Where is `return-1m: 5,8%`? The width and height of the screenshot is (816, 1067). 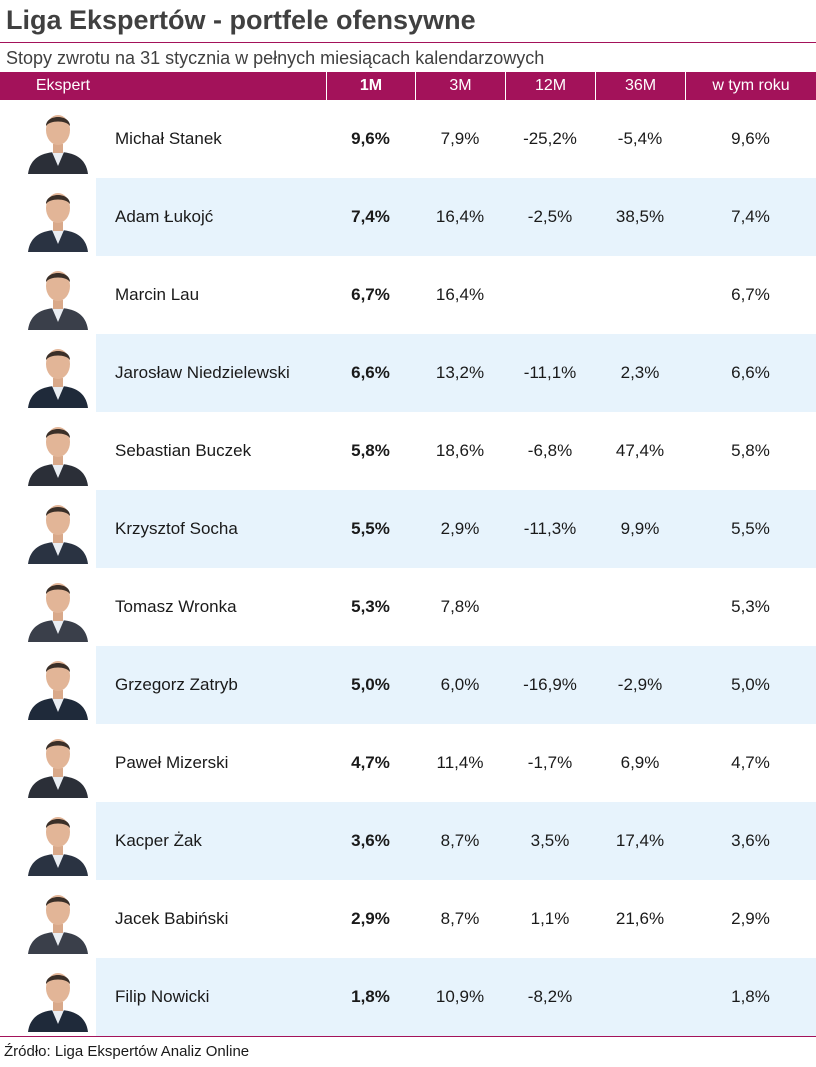
return-1m: 5,8% is located at coordinates (370, 450).